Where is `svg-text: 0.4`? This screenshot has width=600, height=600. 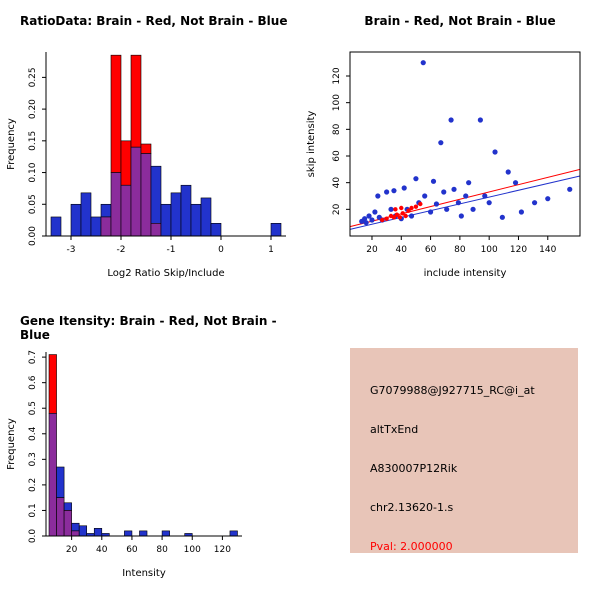
svg-text: 0.4 is located at coordinates (33, 433).